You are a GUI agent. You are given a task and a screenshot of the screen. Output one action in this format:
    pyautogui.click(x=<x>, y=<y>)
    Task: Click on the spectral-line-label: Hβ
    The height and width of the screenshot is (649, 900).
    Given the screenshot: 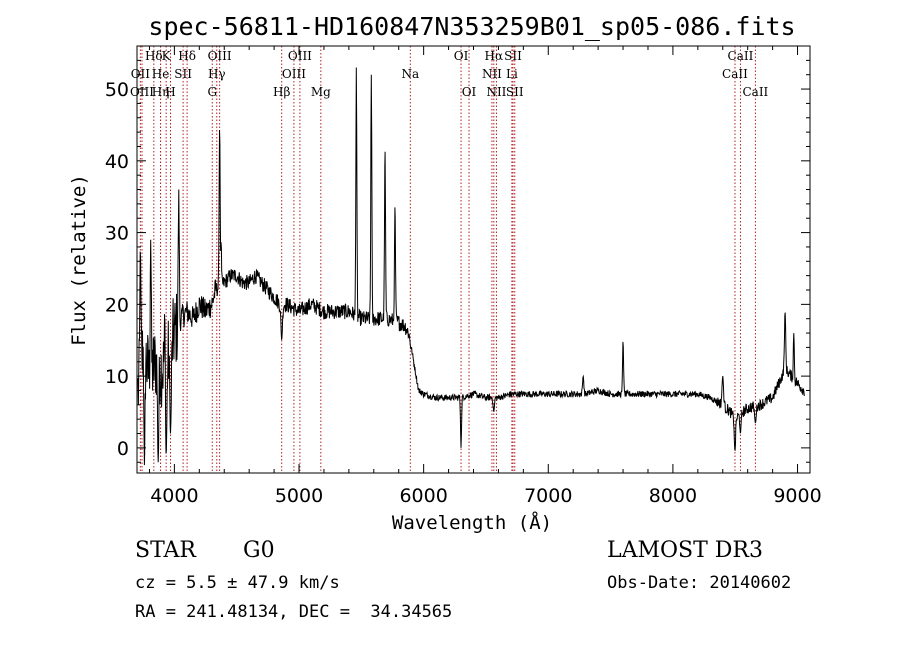 What is the action you would take?
    pyautogui.click(x=281, y=92)
    